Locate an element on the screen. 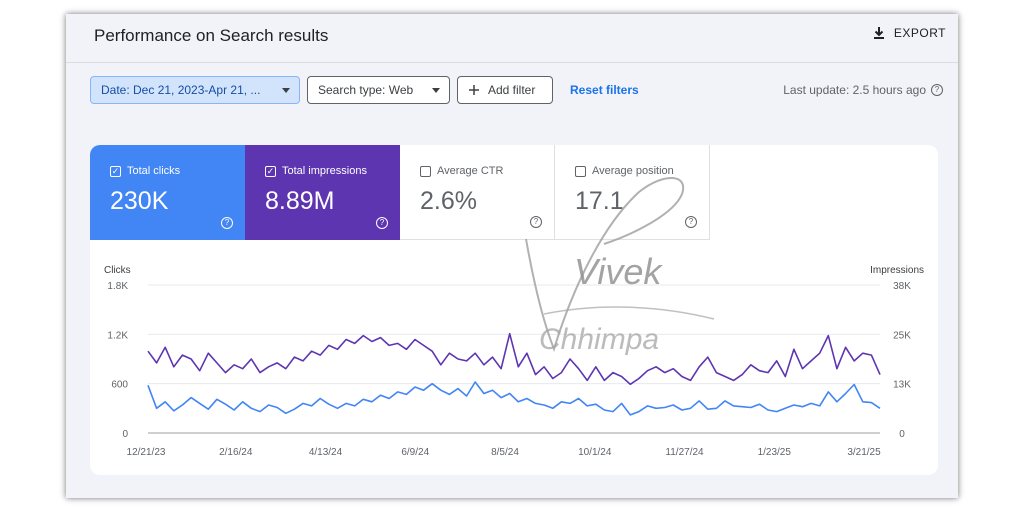 This screenshot has height=512, width=1024. x-axis-tick-label: 11/27/24 is located at coordinates (684, 452).